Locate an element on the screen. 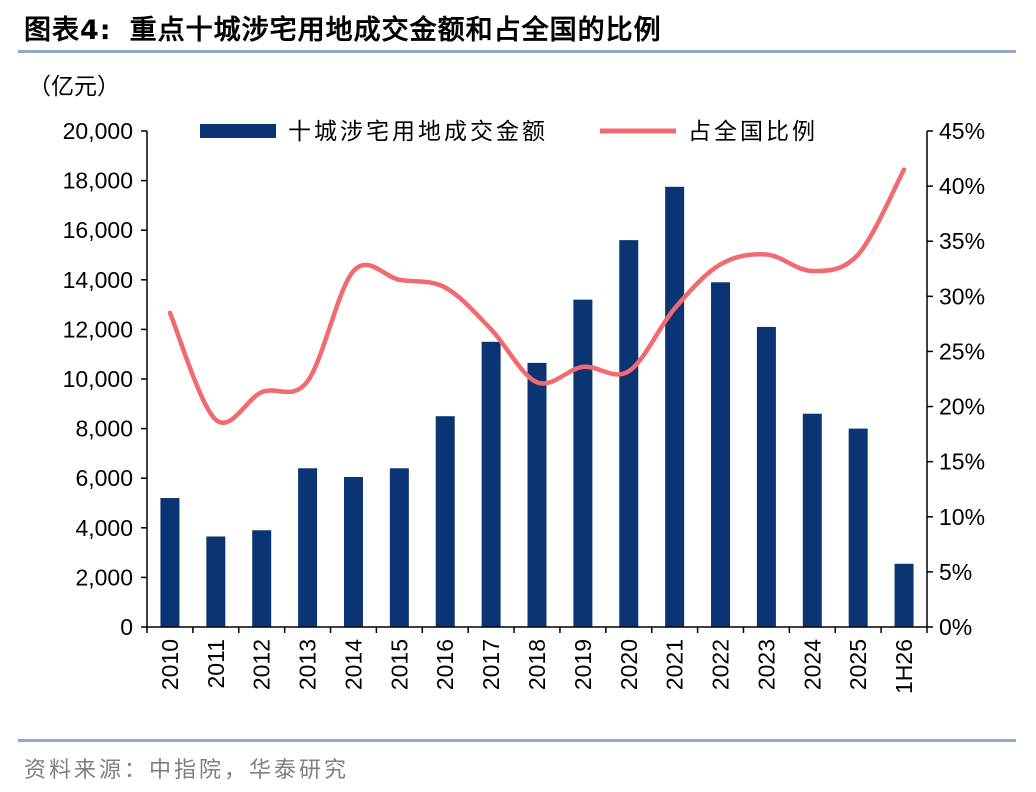 Image resolution: width=1036 pixels, height=792 pixels. x-tick-label: 2025 is located at coordinates (858, 664).